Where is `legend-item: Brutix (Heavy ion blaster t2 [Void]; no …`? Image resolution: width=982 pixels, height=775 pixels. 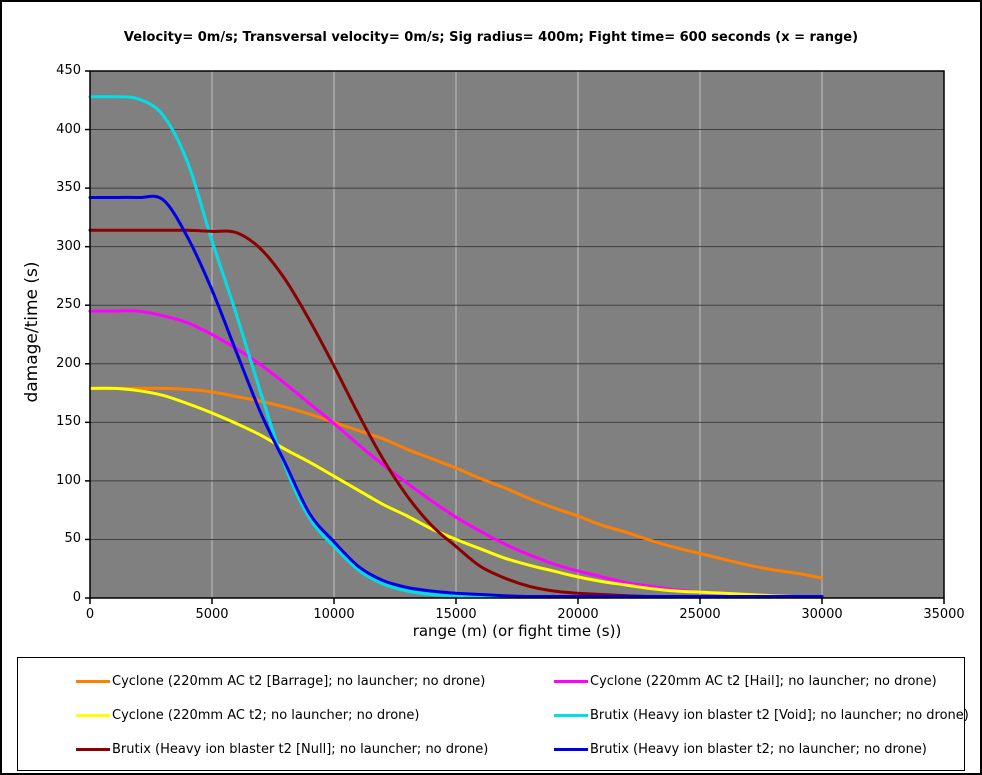
legend-item: Brutix (Heavy ion blaster t2 [Void]; no … is located at coordinates (761, 715).